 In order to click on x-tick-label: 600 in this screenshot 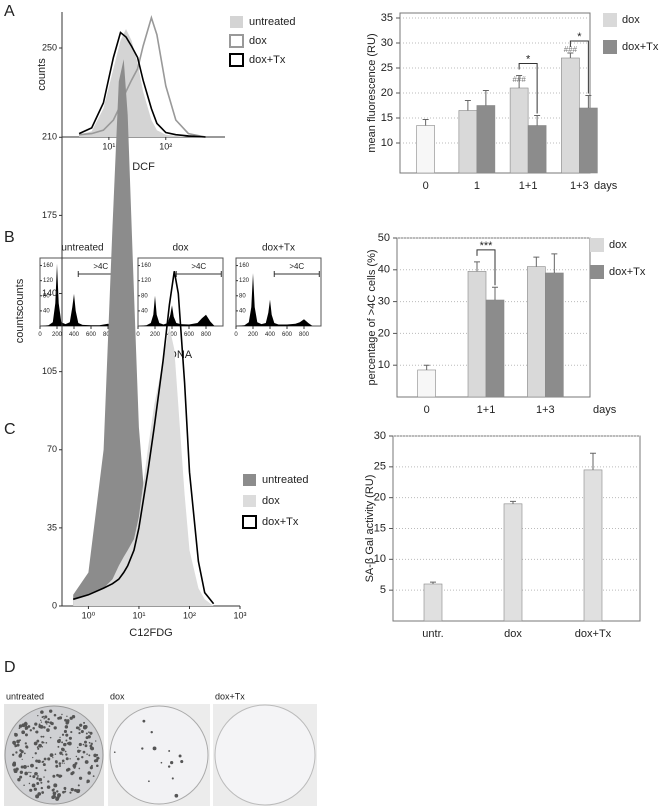, I will do `click(189, 335)`.